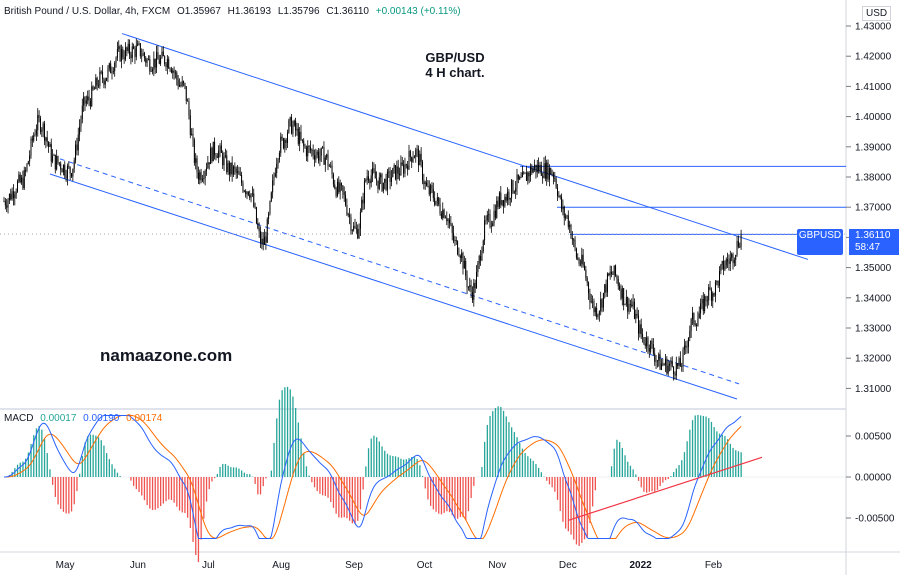 The height and width of the screenshot is (575, 900). What do you see at coordinates (347, 11) in the screenshot?
I see `ohlc-close: C1.36110` at bounding box center [347, 11].